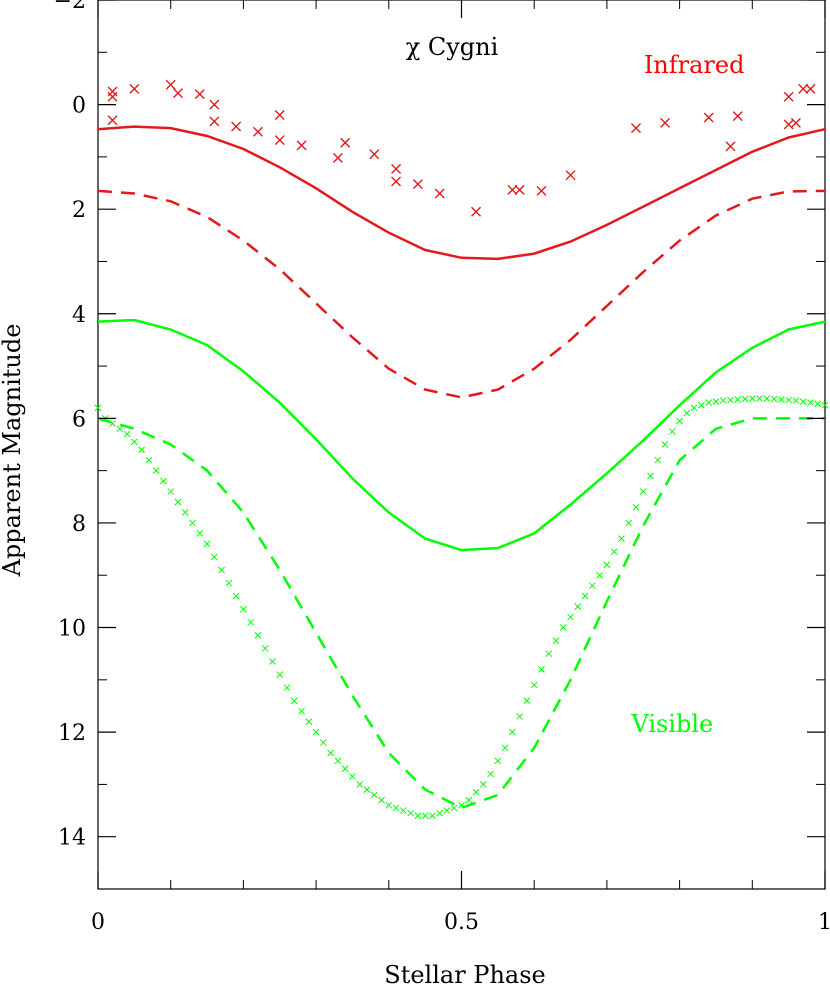  Describe the element at coordinates (79, 315) in the screenshot. I see `y-tick-label: 4` at that location.